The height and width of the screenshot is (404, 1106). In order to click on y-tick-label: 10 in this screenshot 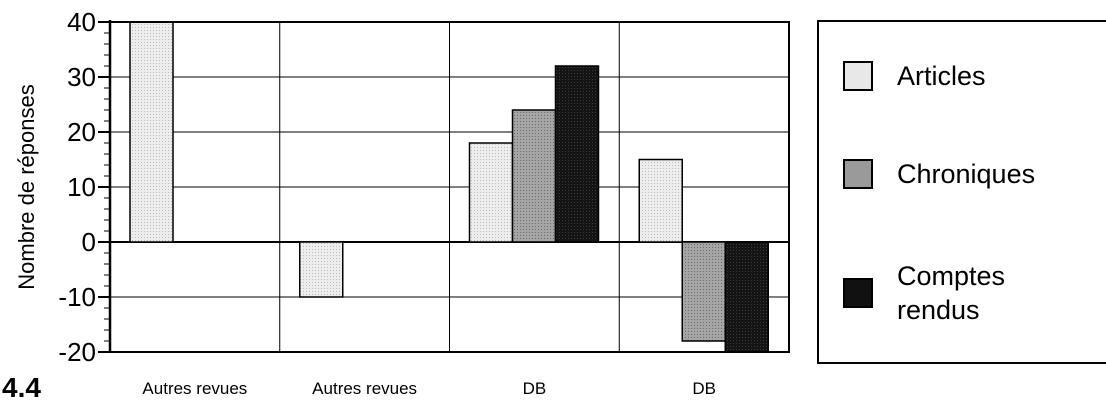, I will do `click(81, 187)`.